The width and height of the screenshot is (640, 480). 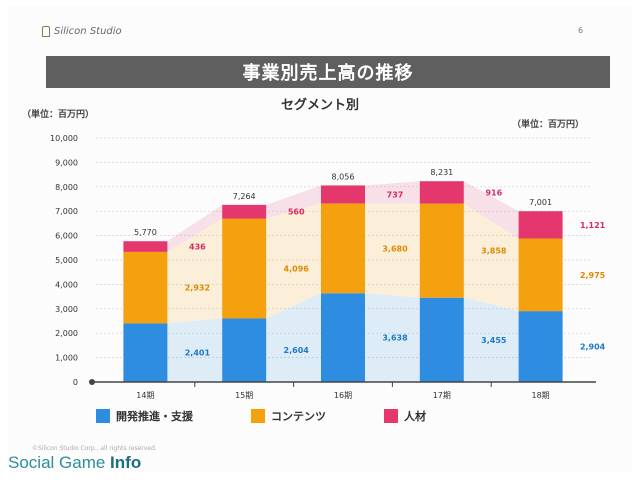 I want to click on data-label-content: 2,975, so click(x=593, y=275).